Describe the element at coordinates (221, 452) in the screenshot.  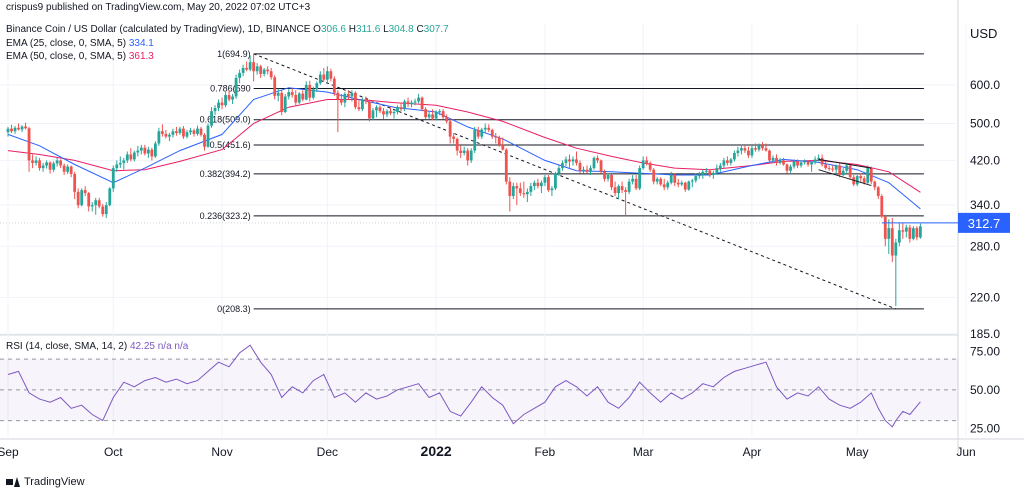
I see `time-tick-label: Nov` at that location.